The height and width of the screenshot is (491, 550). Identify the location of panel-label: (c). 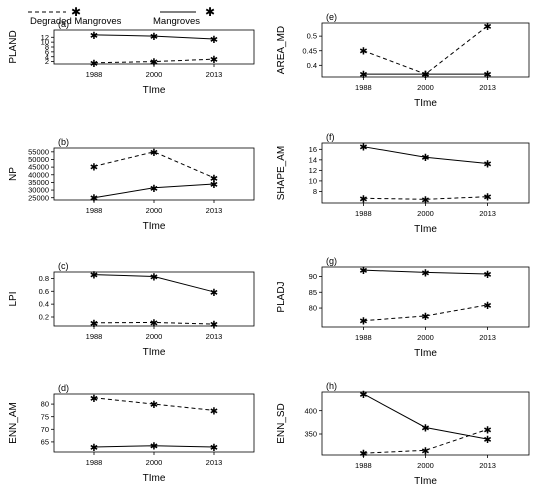
(63, 266).